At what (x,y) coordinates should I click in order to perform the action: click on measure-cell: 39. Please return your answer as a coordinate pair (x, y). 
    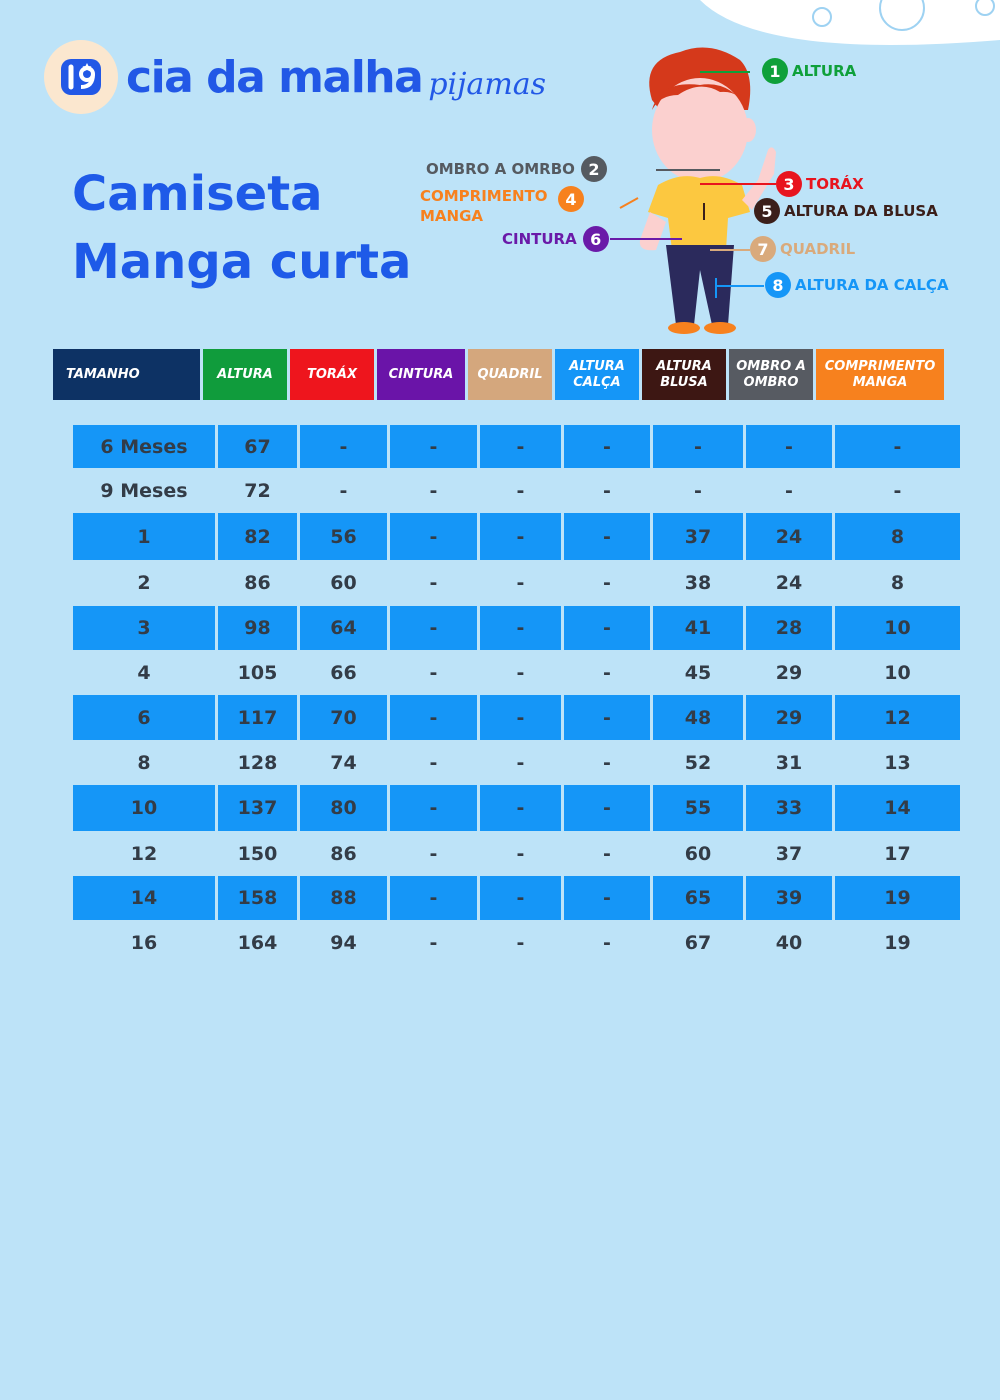
    Looking at the image, I should click on (789, 898).